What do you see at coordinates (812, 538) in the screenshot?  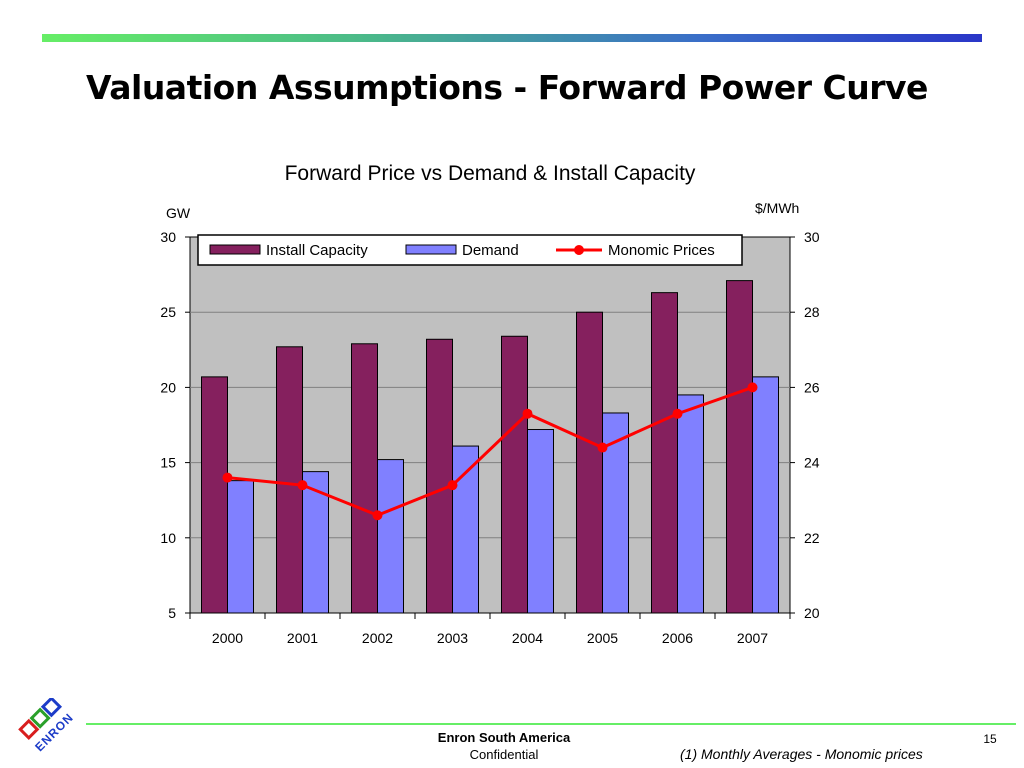 I see `y-right-tick-label: 22` at bounding box center [812, 538].